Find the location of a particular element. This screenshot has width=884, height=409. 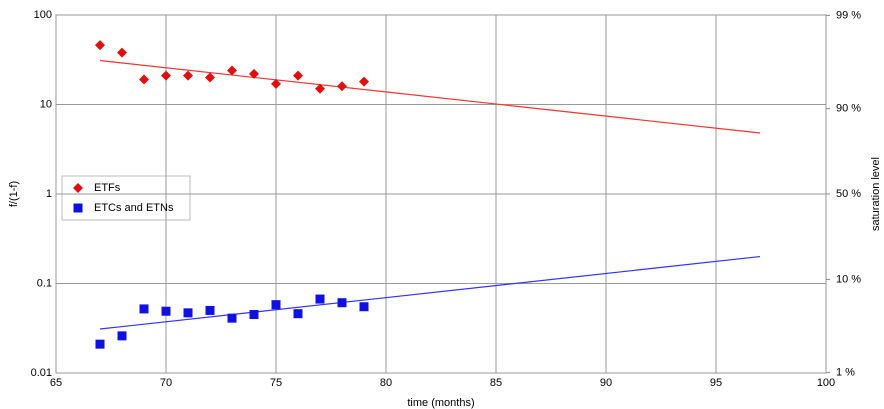

x-tick-label: 70 is located at coordinates (166, 383).